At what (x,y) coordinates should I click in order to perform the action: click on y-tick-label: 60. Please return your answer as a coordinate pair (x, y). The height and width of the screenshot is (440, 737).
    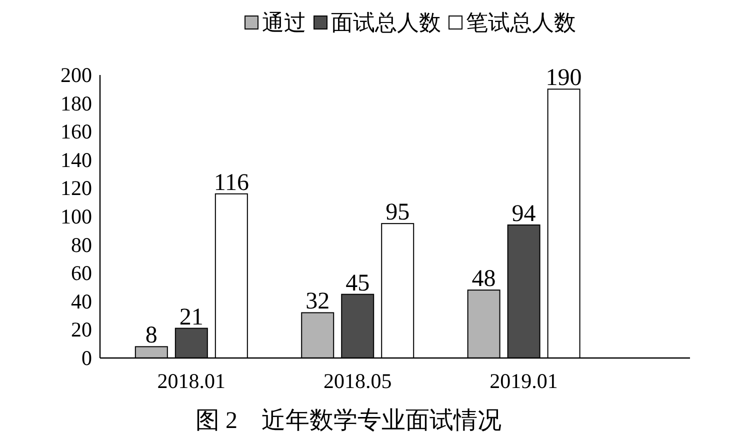
    Looking at the image, I should click on (81, 273).